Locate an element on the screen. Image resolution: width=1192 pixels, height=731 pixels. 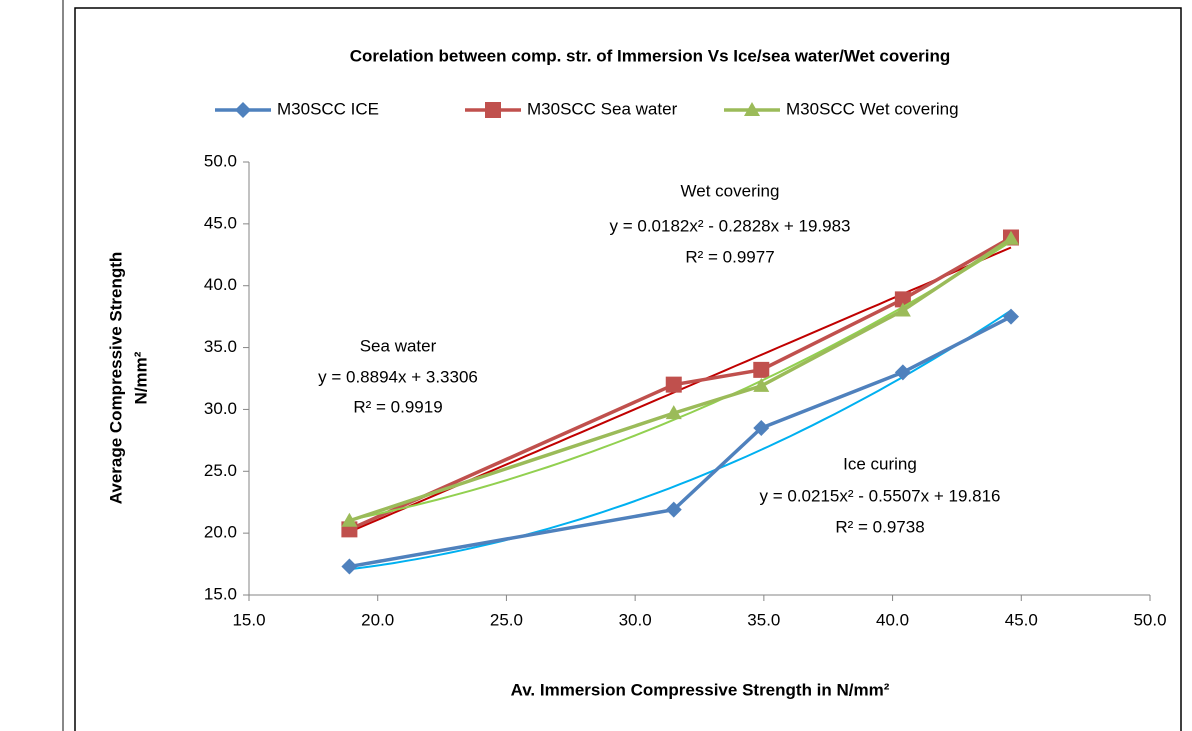
annotation: y = 0.8894x + 3.3306 is located at coordinates (398, 376).